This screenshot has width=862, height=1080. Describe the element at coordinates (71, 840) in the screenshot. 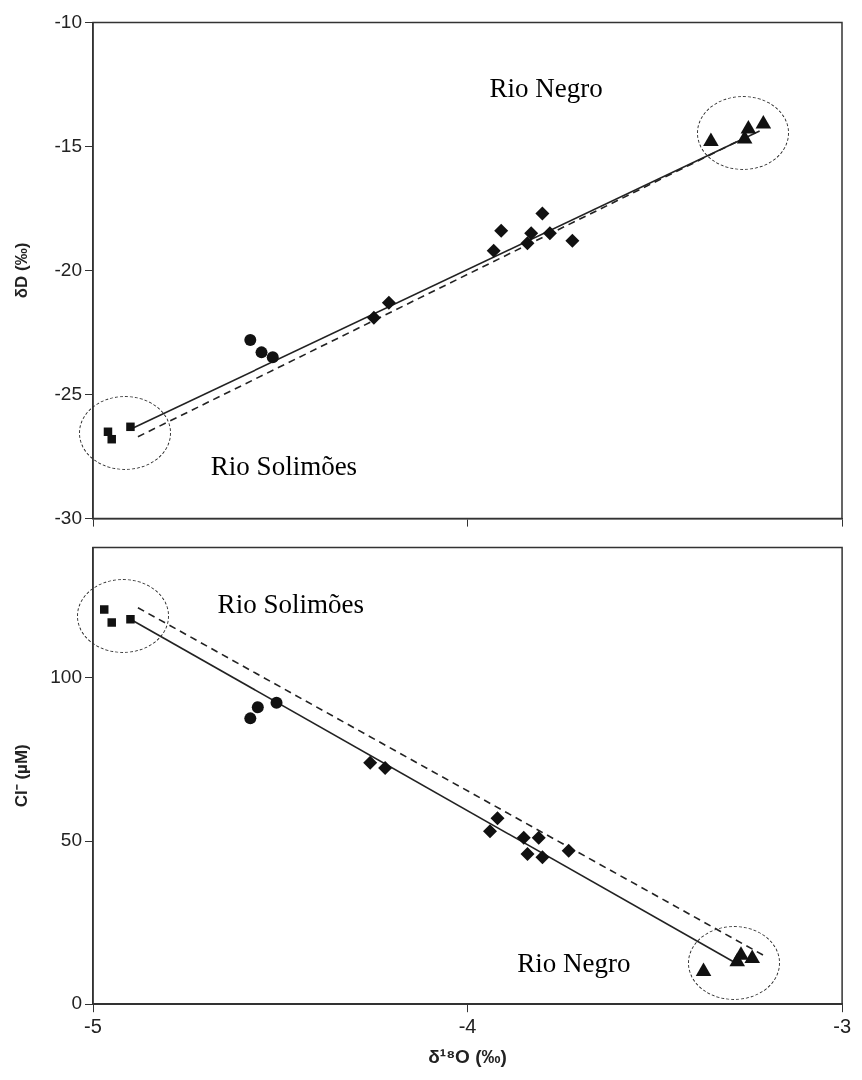

I see `y-tick-label: 50` at that location.